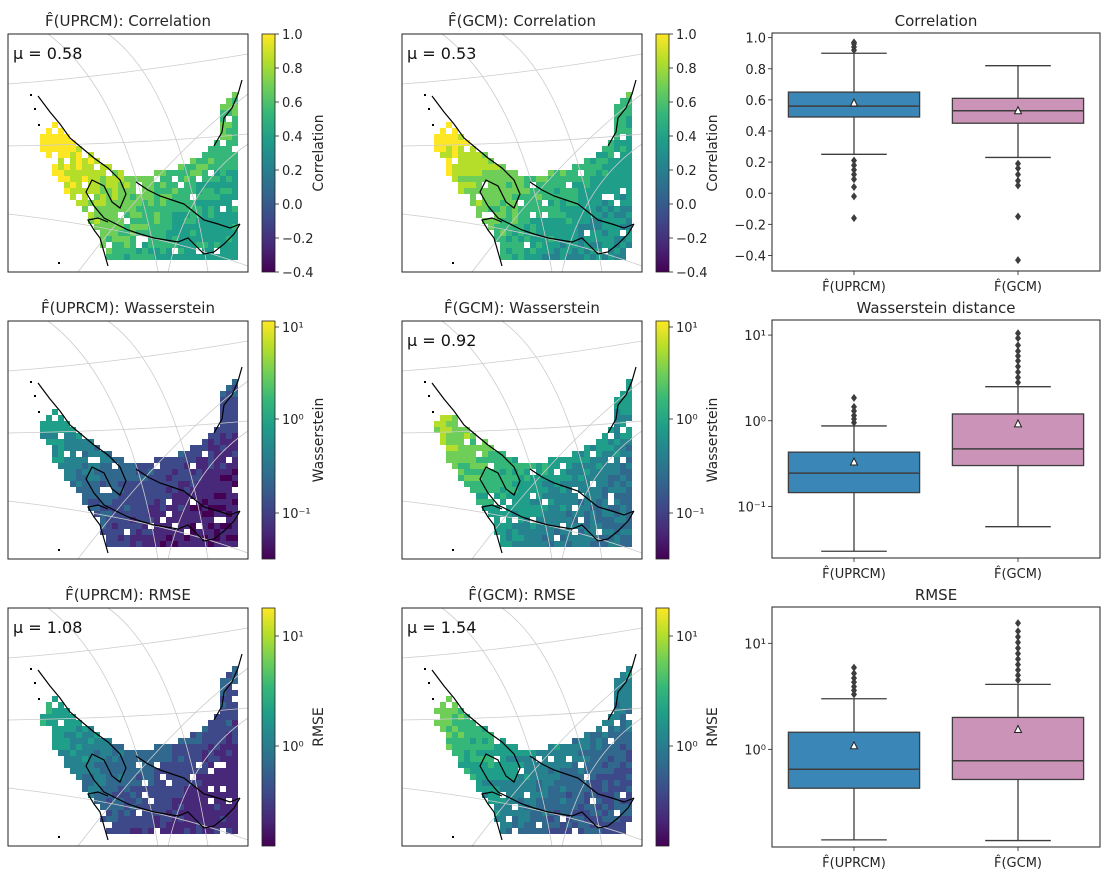 This screenshot has width=1107, height=879. What do you see at coordinates (687, 747) in the screenshot?
I see `colorbar-tick-label: 10⁰` at bounding box center [687, 747].